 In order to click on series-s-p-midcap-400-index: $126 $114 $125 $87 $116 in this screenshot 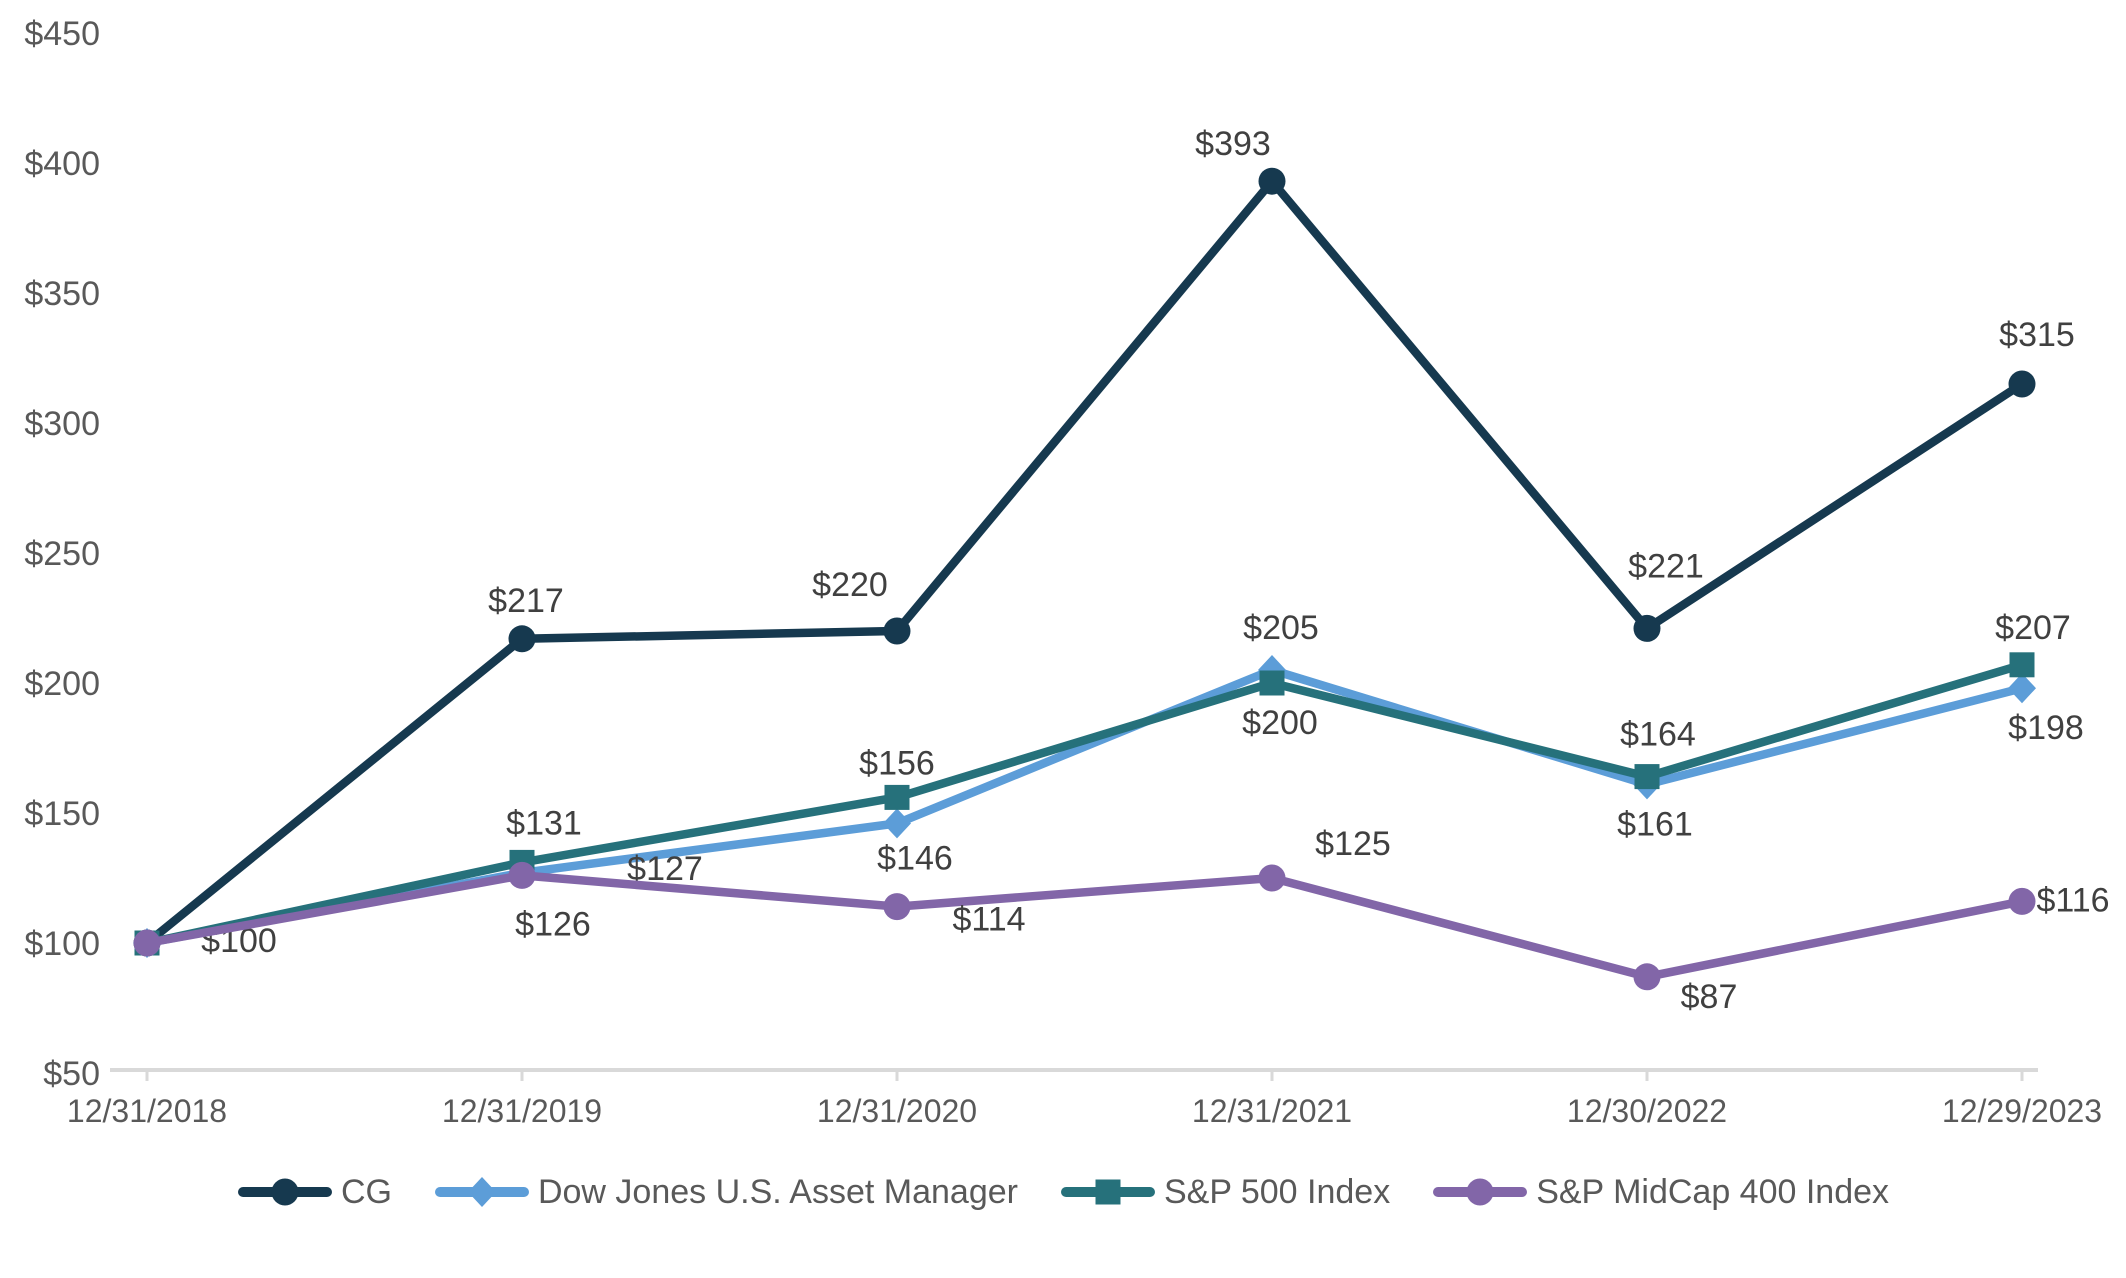, I will do `click(1121, 920)`.